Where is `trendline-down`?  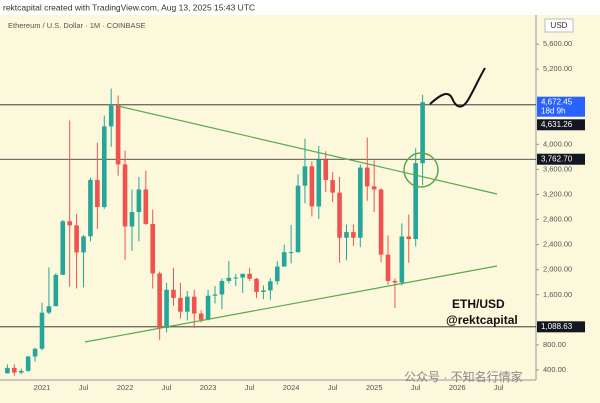 trendline-down is located at coordinates (307, 150).